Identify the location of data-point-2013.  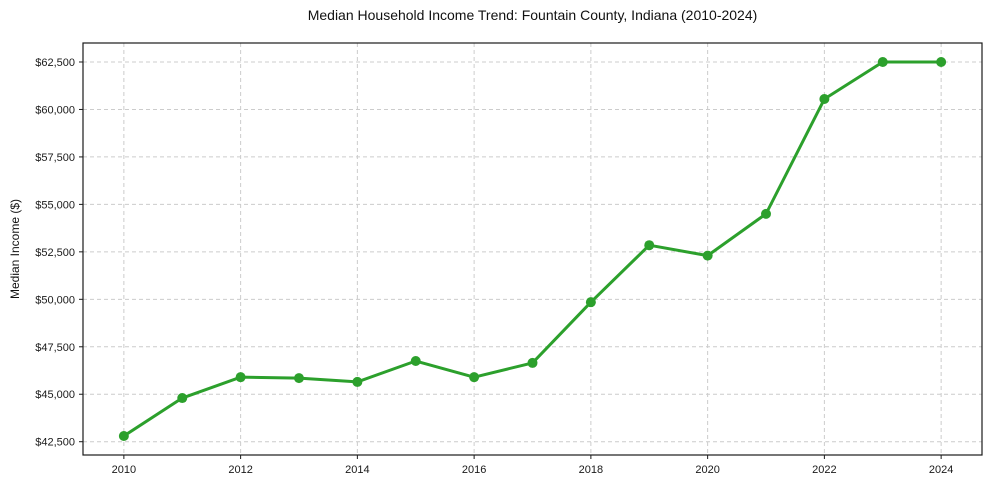
(298, 378).